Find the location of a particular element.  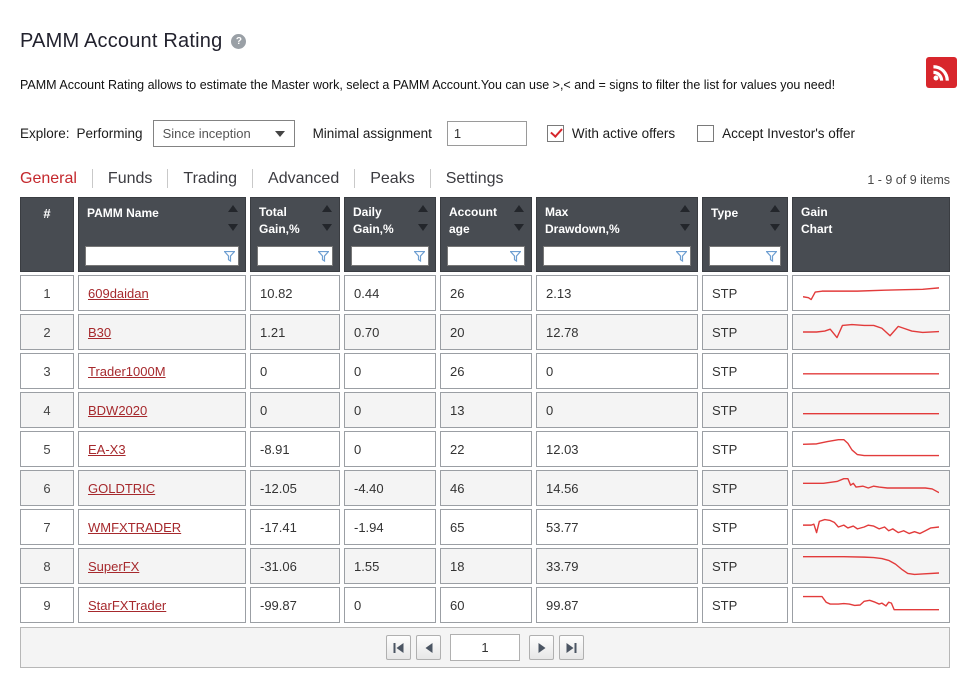

pamm-name-cell: B30 is located at coordinates (162, 332).